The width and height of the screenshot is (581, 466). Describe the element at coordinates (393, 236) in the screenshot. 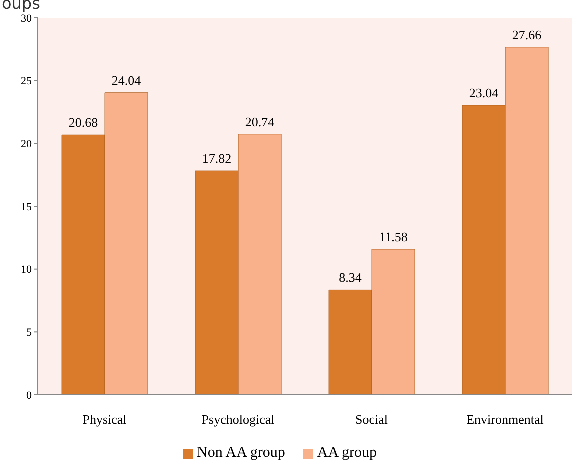

I see `data-label: 11.58` at that location.